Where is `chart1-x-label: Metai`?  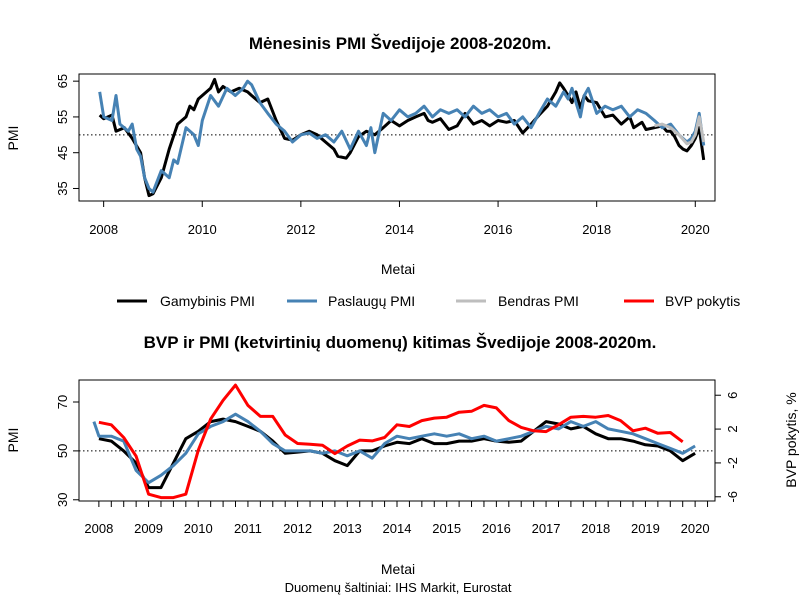 chart1-x-label: Metai is located at coordinates (398, 269).